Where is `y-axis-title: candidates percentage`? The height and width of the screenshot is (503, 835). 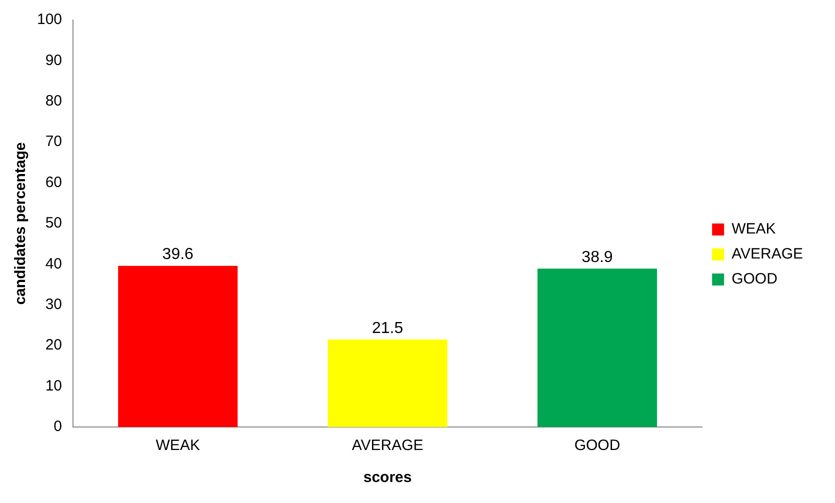
y-axis-title: candidates percentage is located at coordinates (21, 223).